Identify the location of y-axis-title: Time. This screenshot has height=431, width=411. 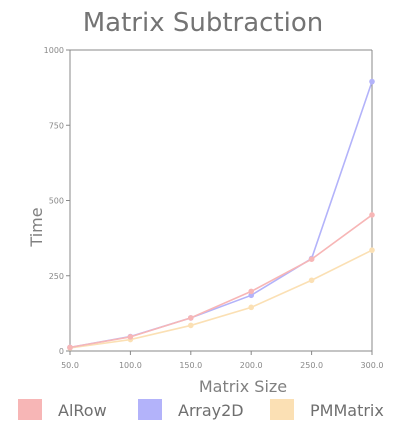
(36, 227).